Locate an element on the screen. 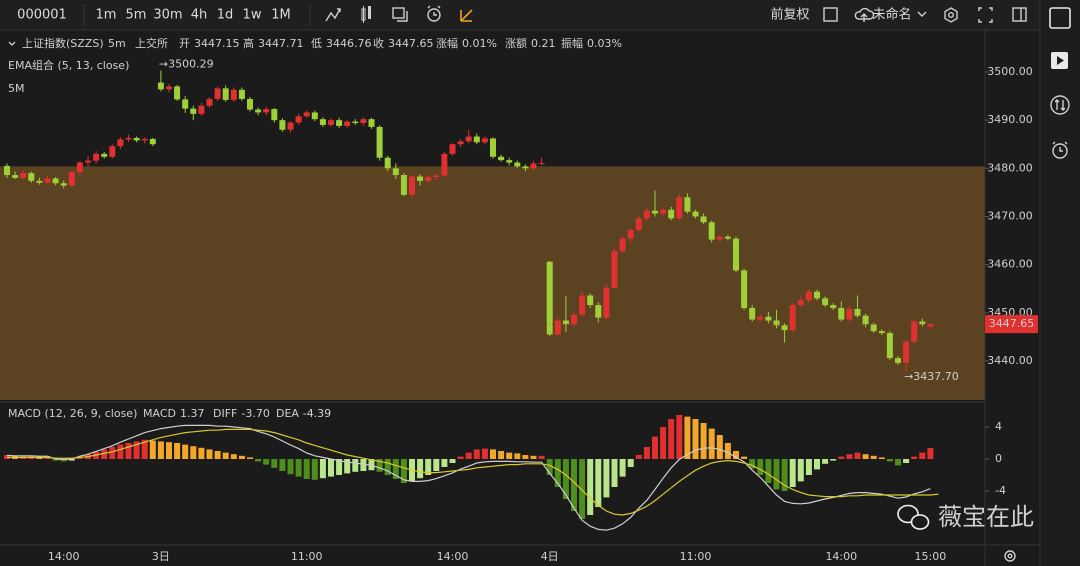 The width and height of the screenshot is (1080, 566). drawing-button is located at coordinates (466, 15).